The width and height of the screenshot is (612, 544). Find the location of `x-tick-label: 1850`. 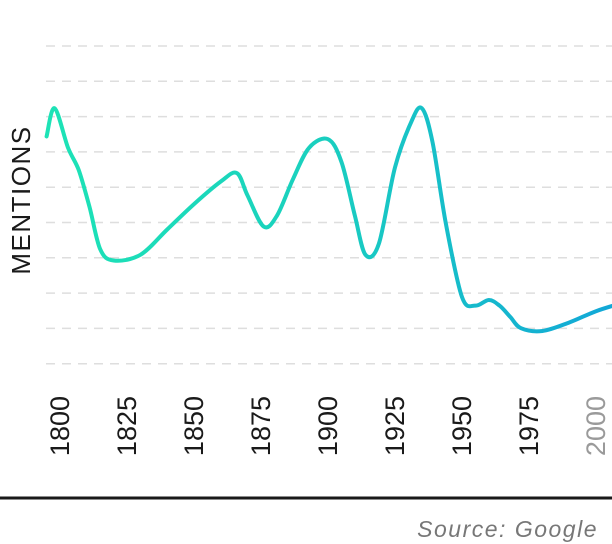

x-tick-label: 1850 is located at coordinates (194, 426).